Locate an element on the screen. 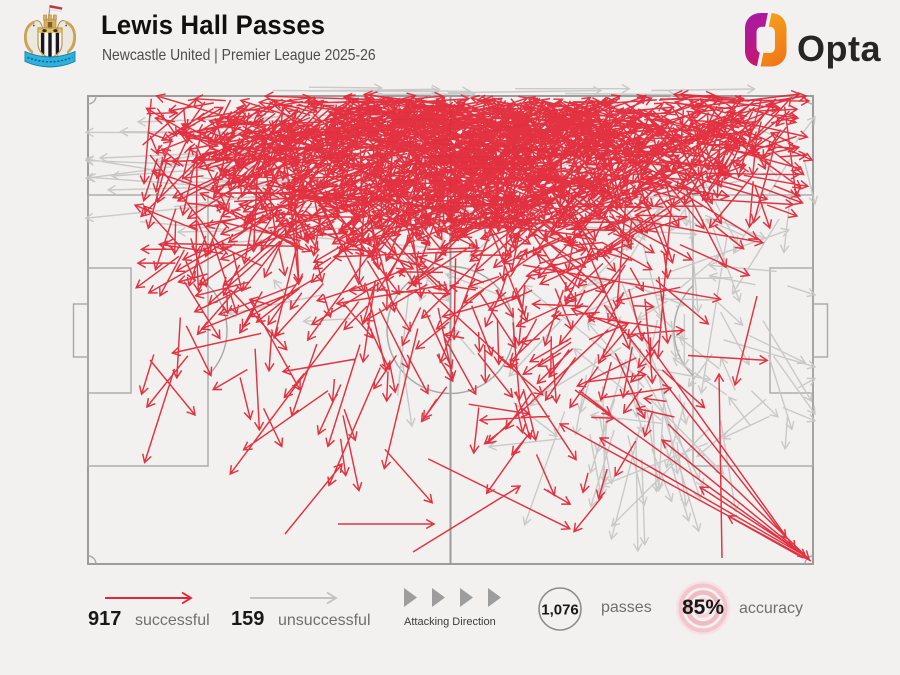  svg-text: Opta is located at coordinates (839, 48).